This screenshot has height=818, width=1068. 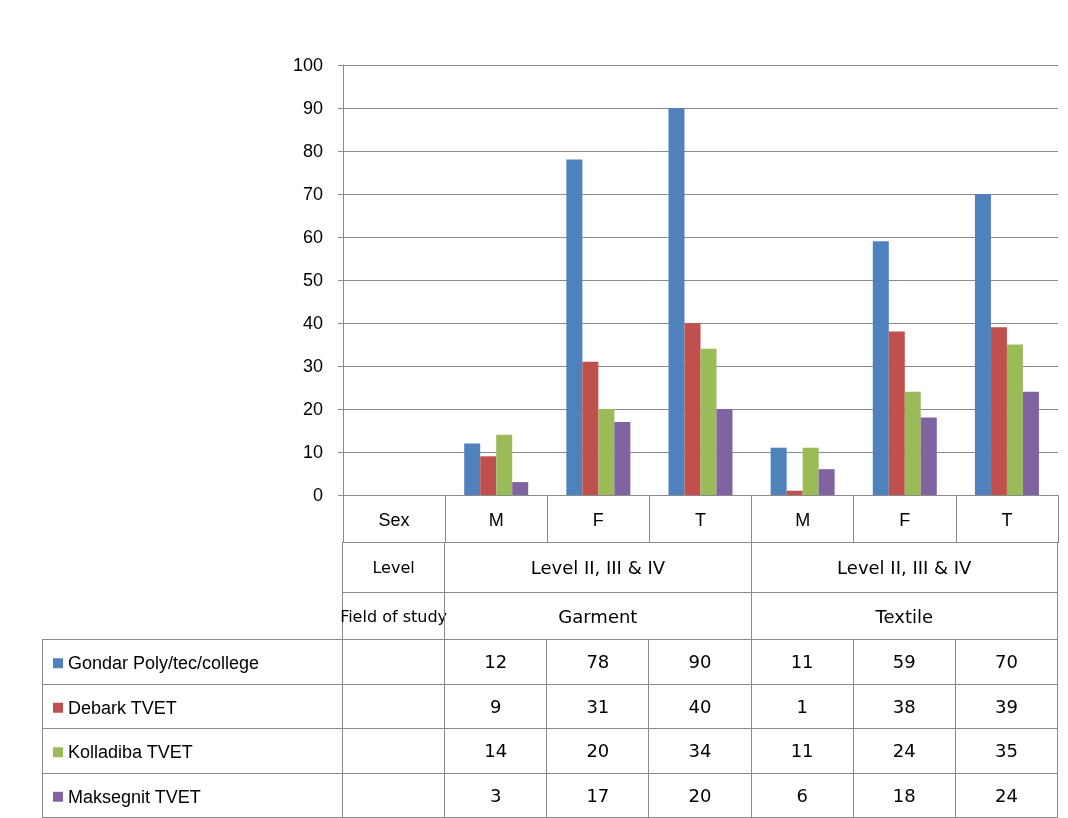 What do you see at coordinates (312, 237) in the screenshot?
I see `y-tick-label: 60` at bounding box center [312, 237].